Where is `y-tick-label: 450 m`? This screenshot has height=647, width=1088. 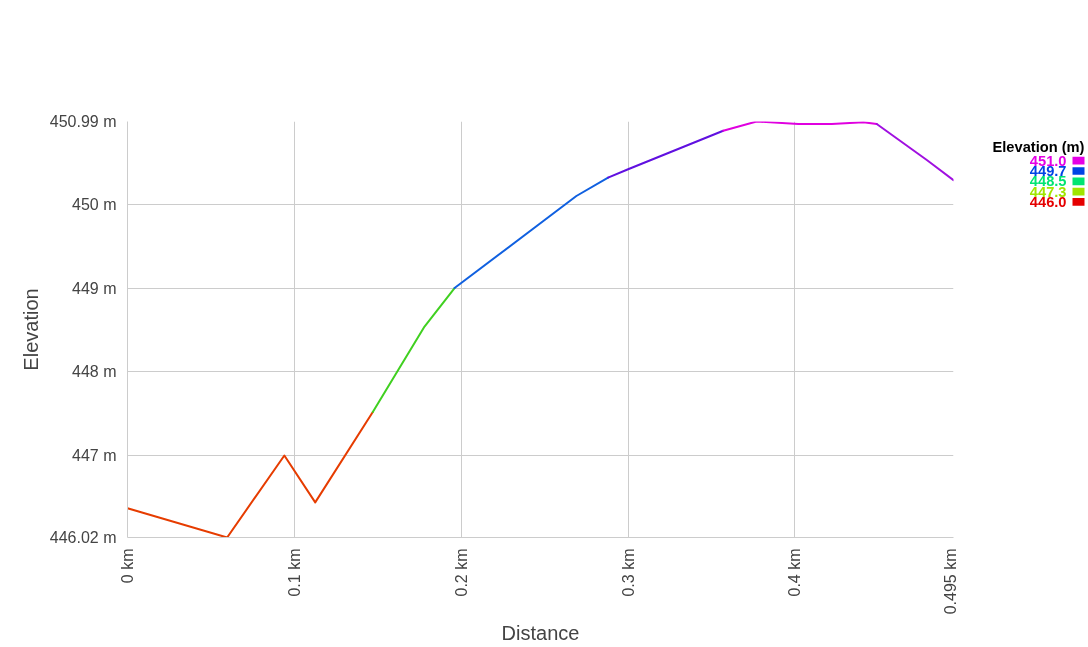
y-tick-label: 450 m is located at coordinates (94, 204).